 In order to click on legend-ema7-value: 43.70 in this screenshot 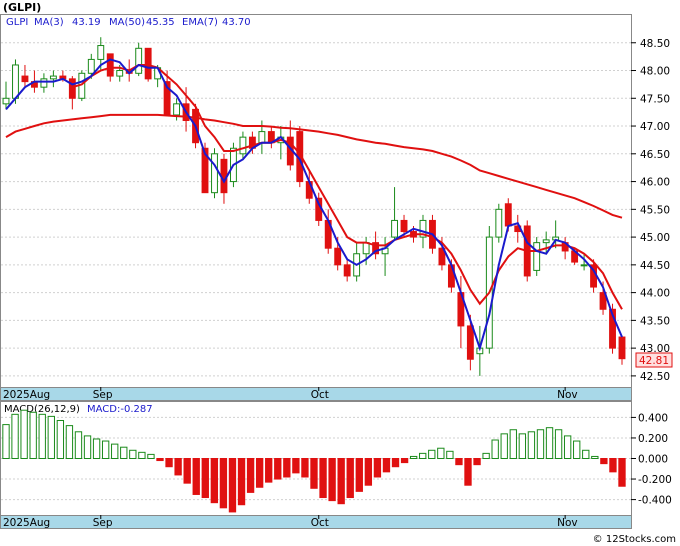, I will do `click(236, 22)`.